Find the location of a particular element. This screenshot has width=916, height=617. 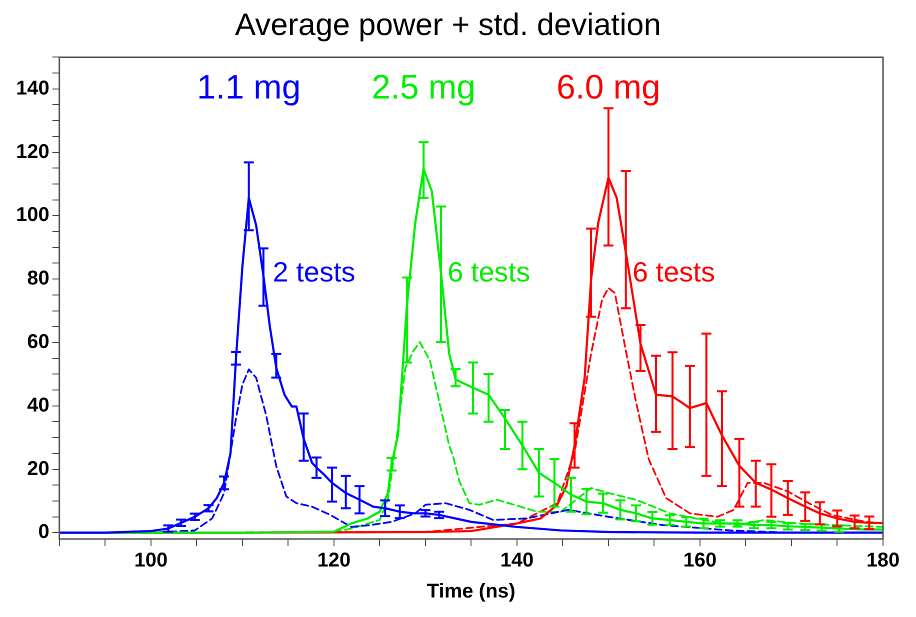

x-tick-label: 140 is located at coordinates (517, 561).